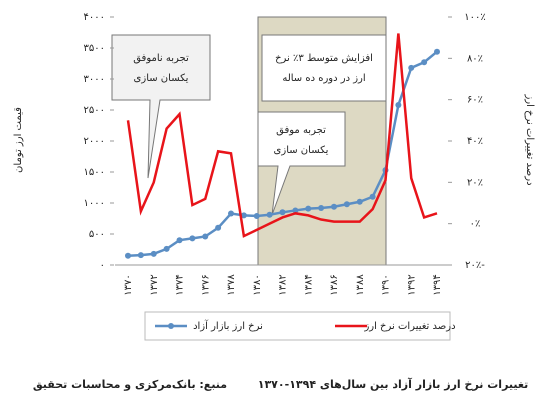  What do you see at coordinates (475, 224) in the screenshot?
I see `y2-tick-label: ۰٪` at bounding box center [475, 224].